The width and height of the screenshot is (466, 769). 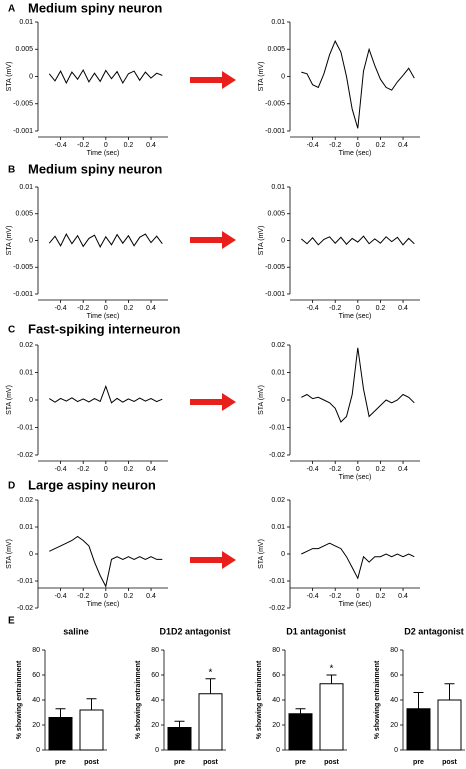 What do you see at coordinates (194, 631) in the screenshot?
I see `chart-title: D1D2 antagonist` at bounding box center [194, 631].